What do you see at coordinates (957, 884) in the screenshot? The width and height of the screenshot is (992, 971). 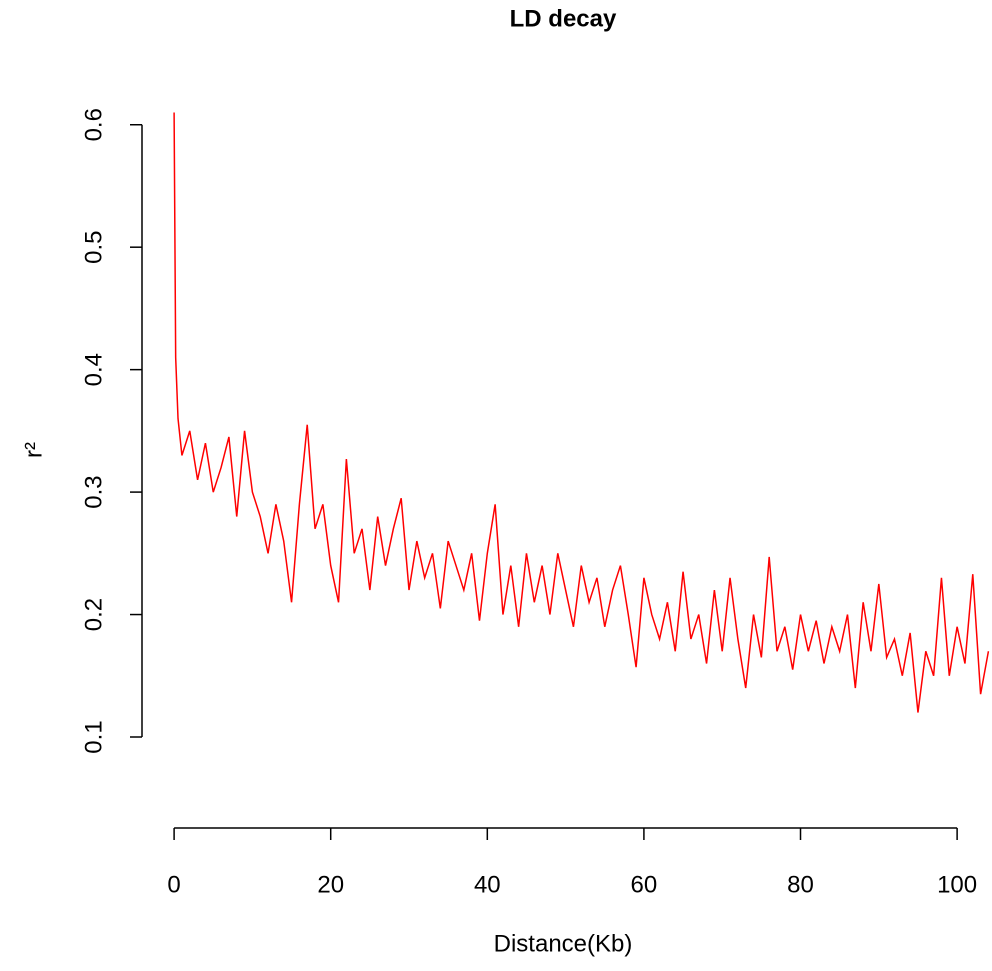 I see `x-tick-label: 100` at bounding box center [957, 884].